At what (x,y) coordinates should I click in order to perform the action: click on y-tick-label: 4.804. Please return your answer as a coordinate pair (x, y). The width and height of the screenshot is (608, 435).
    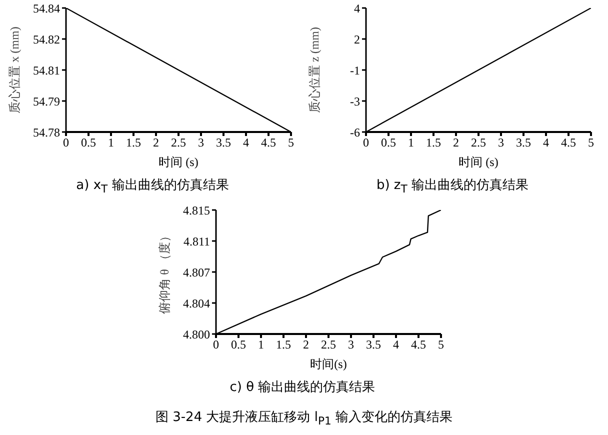
    Looking at the image, I should click on (196, 303).